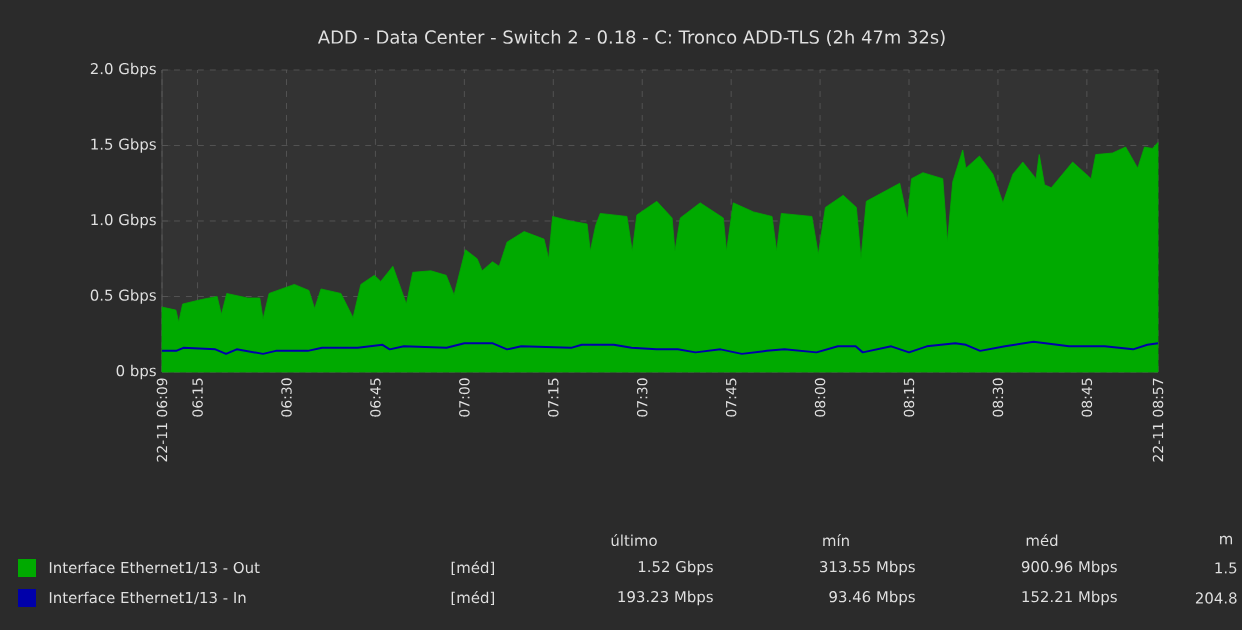 The height and width of the screenshot is (630, 1242). What do you see at coordinates (631, 38) in the screenshot?
I see `chart-title: ADD - Data Center - Switch 2 - 0.18 - C: Tronco ADD-TLS (2h 47m 32s)` at bounding box center [631, 38].